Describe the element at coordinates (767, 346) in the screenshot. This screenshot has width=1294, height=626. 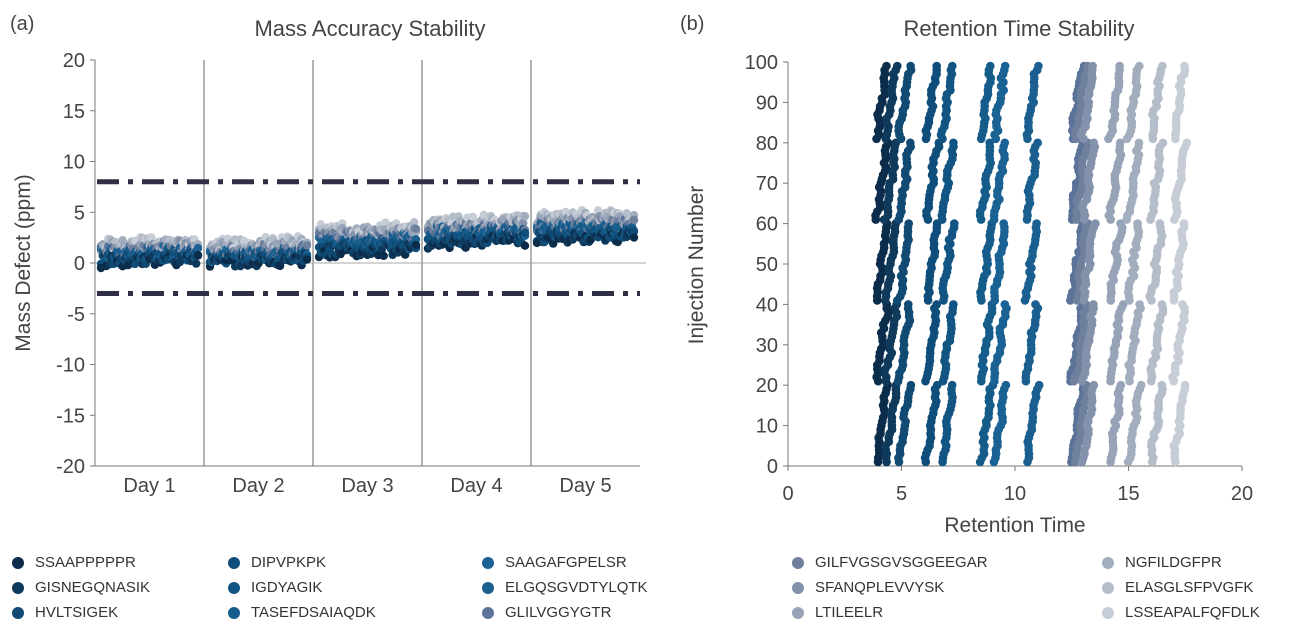
I see `panel-b-y-tick-label: 30` at that location.